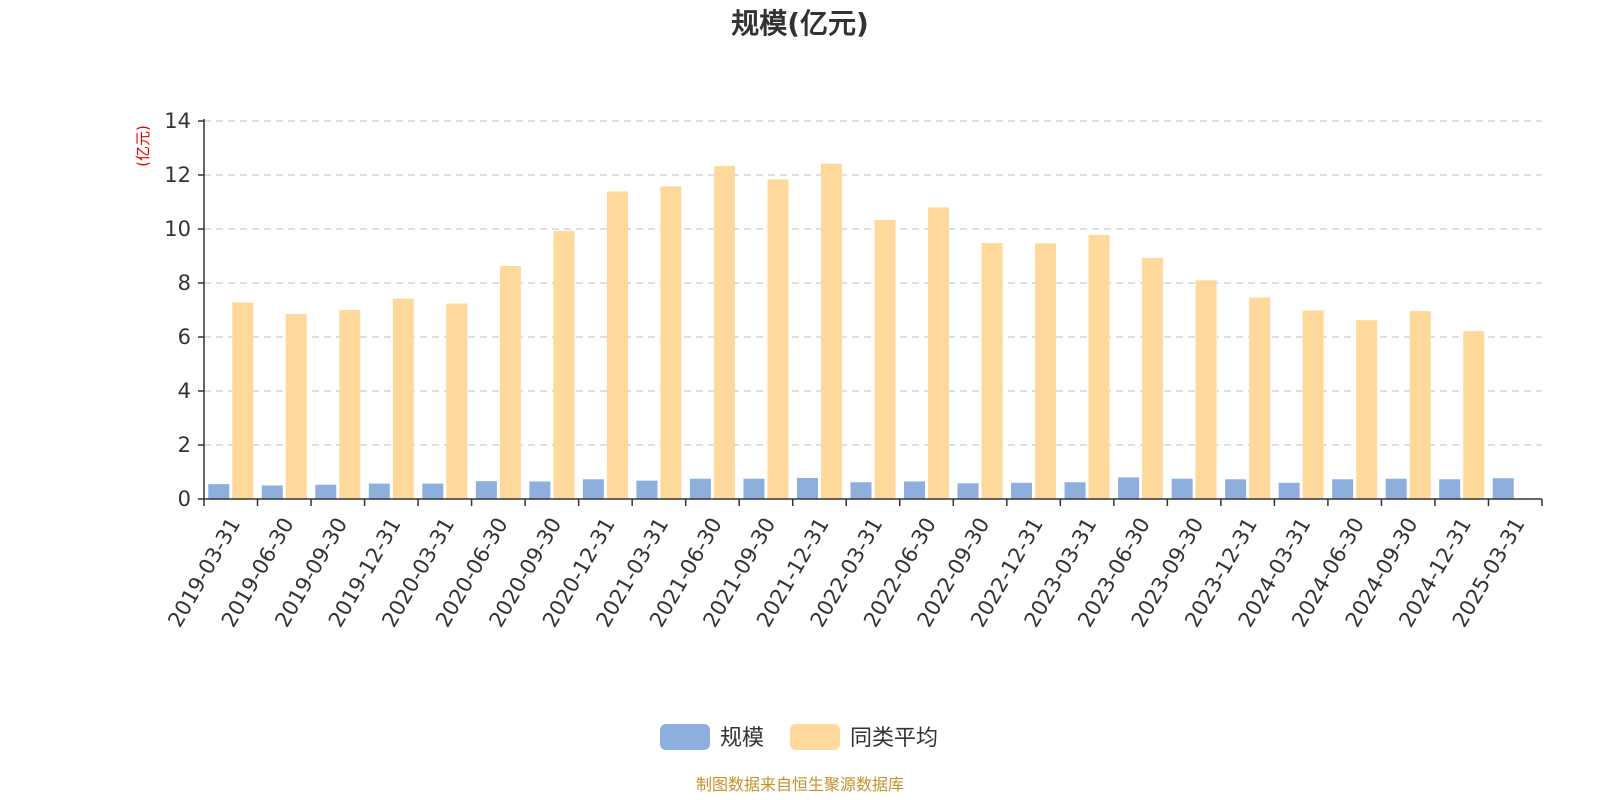  I want to click on y-tick-label: 10, so click(177, 229).